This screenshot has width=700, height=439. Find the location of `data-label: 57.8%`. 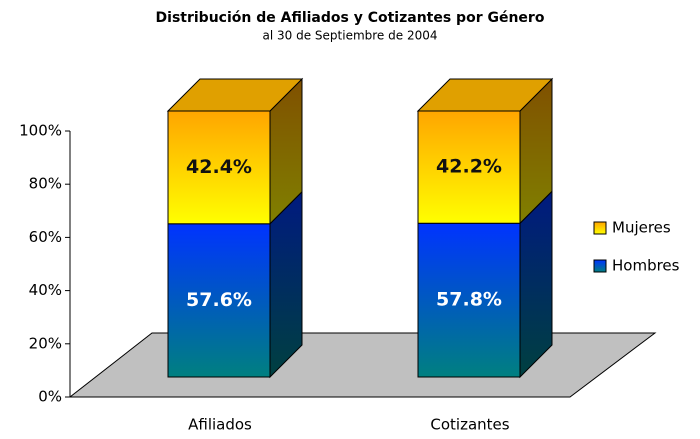

data-label: 57.8% is located at coordinates (469, 300).